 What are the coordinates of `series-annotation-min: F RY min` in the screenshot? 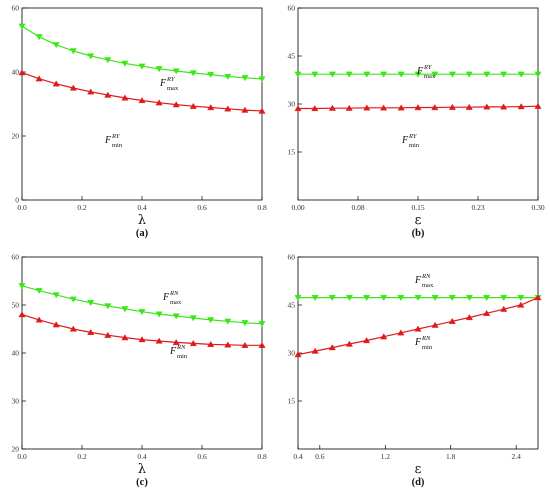 It's located at (410, 141).